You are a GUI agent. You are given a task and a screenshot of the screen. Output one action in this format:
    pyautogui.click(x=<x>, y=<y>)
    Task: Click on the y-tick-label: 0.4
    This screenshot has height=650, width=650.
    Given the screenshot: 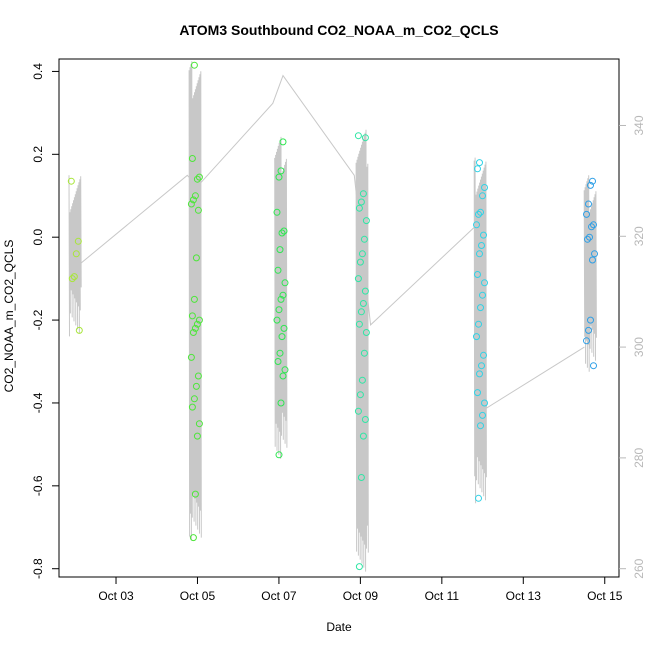 What is the action you would take?
    pyautogui.click(x=38, y=71)
    